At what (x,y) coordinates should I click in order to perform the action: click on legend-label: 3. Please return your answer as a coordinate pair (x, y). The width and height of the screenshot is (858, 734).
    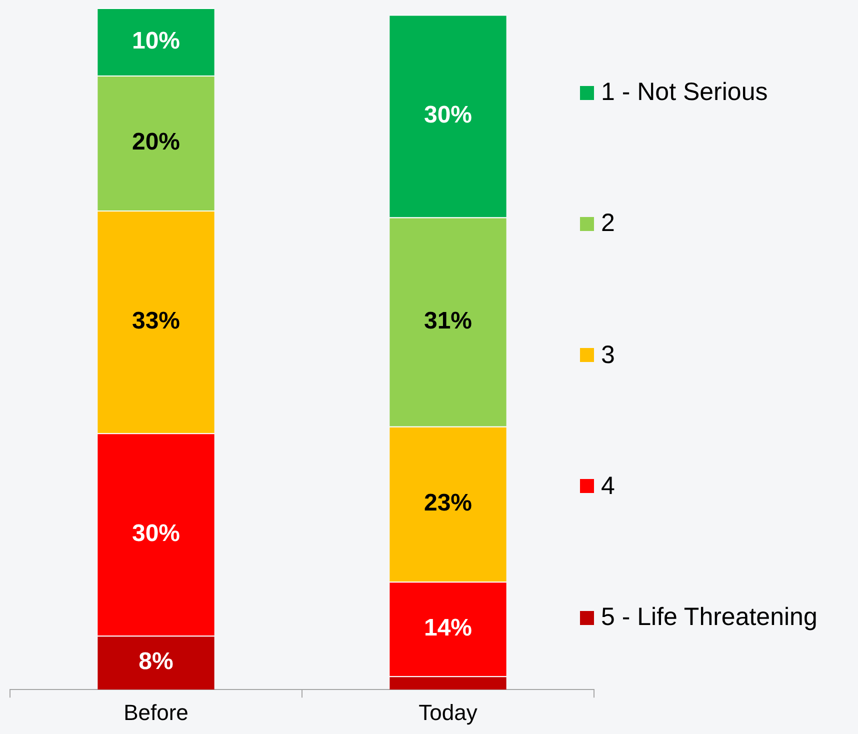
    Looking at the image, I should click on (608, 355).